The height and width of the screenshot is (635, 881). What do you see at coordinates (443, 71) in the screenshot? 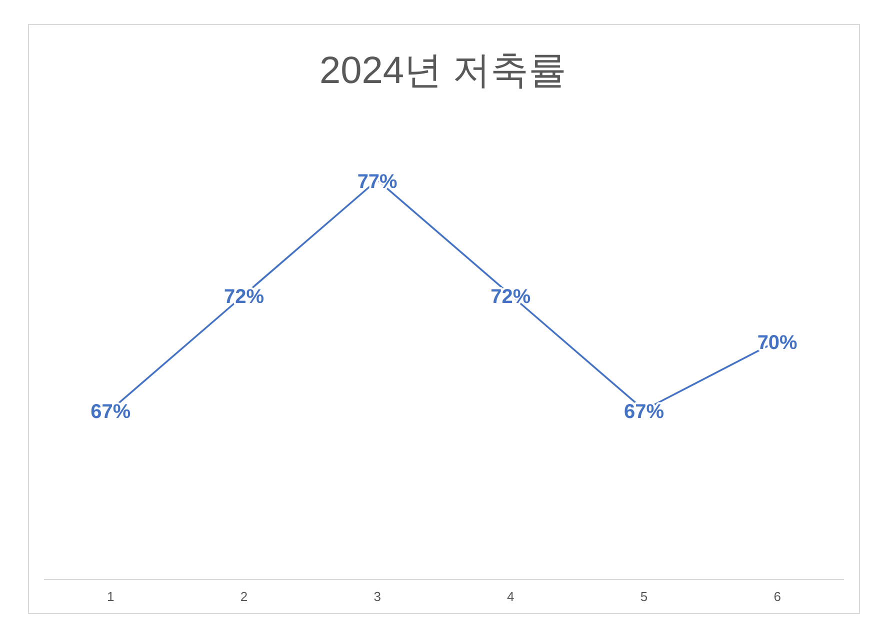
I see `chart-title: 2024년 저축률` at bounding box center [443, 71].